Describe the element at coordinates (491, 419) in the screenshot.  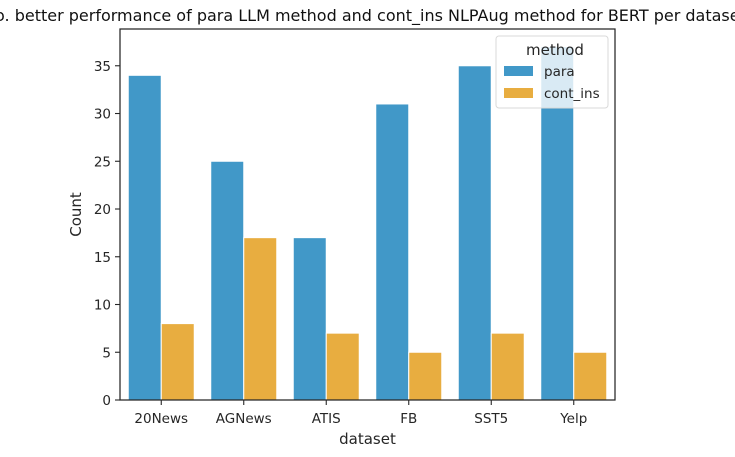
I see `x-tick-label: SST5` at that location.